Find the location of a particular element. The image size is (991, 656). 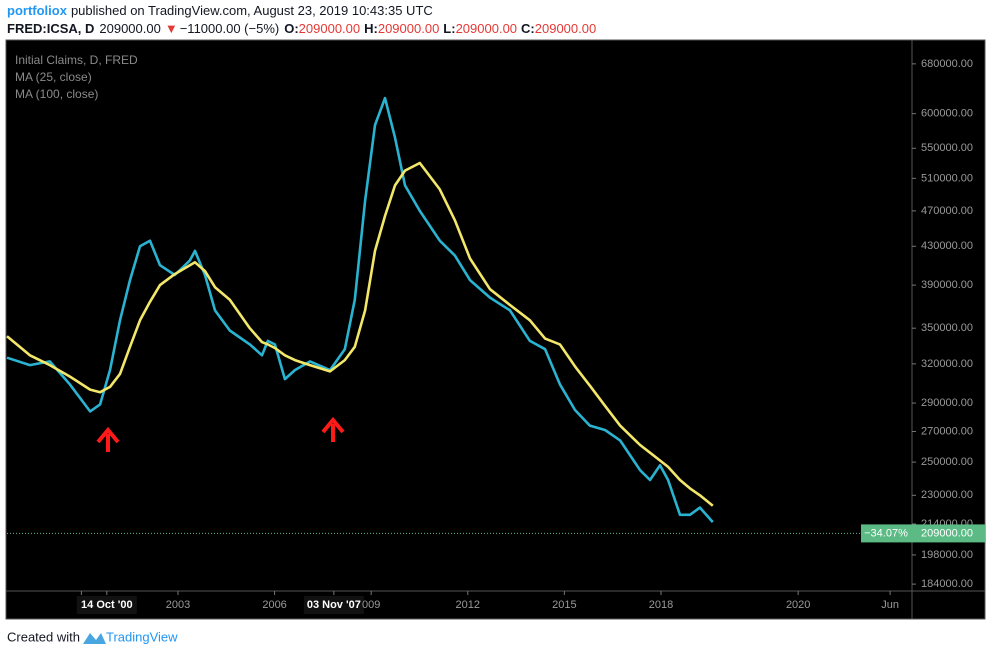

y-tick-label: 290000.00 is located at coordinates (947, 403).